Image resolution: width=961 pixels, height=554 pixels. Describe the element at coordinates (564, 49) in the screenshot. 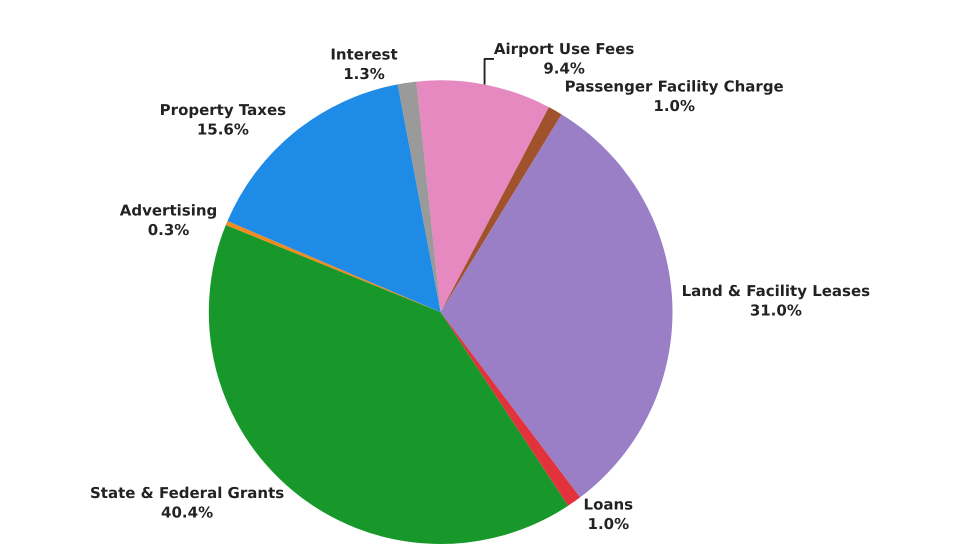

I see `slice-label: Airport Use Fees` at that location.